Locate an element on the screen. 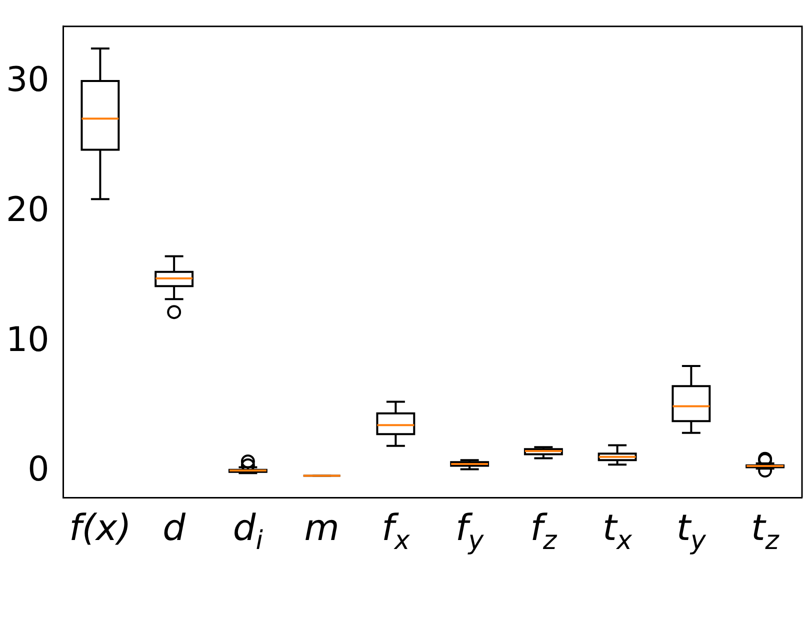 This screenshot has height=623, width=810. x-tick-label: m is located at coordinates (322, 528).